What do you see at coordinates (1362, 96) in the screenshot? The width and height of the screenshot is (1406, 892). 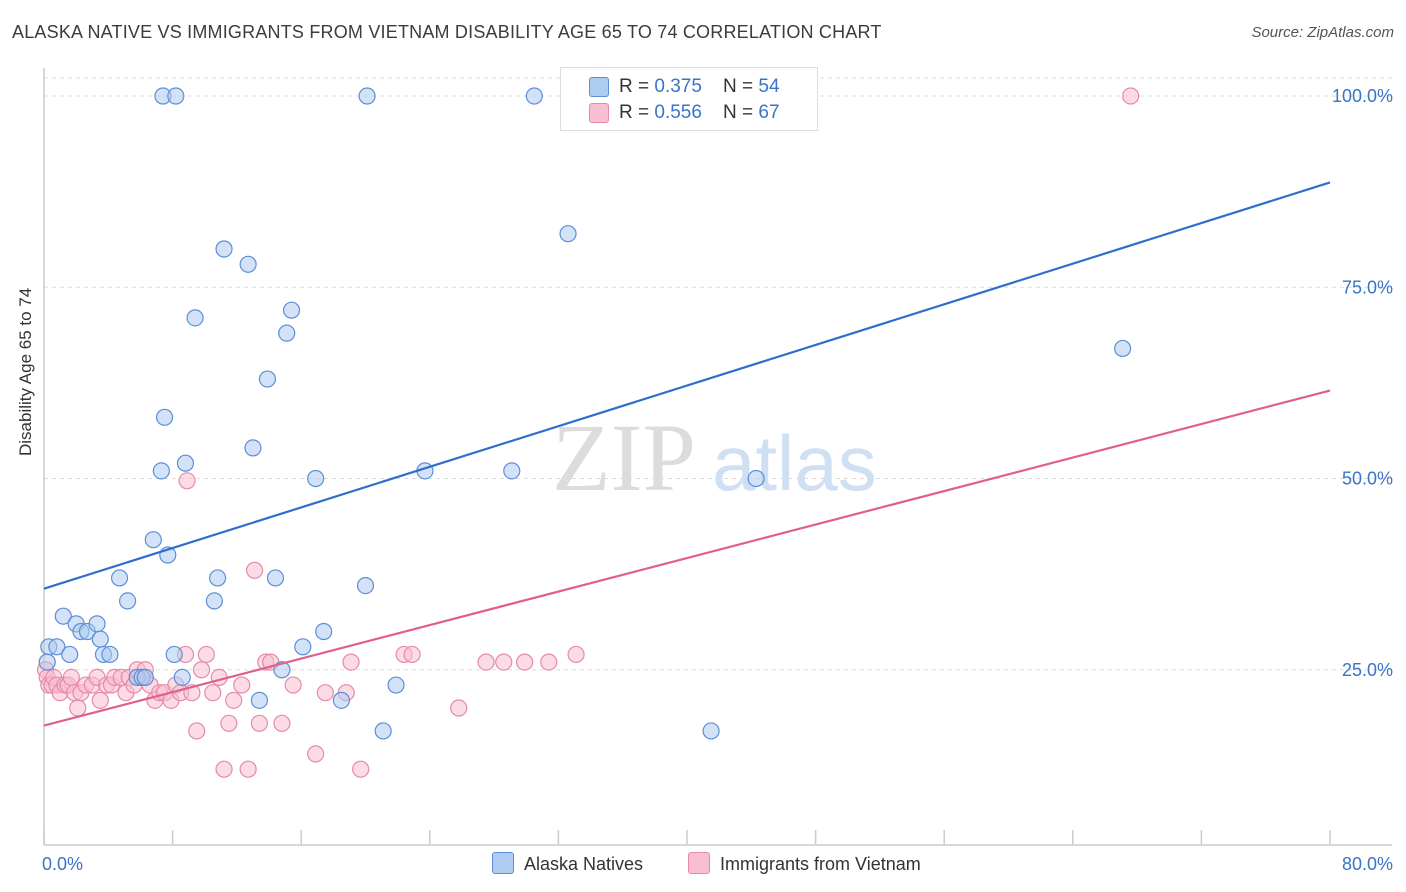 I see `y-tick-label: 100.0%` at bounding box center [1362, 96].